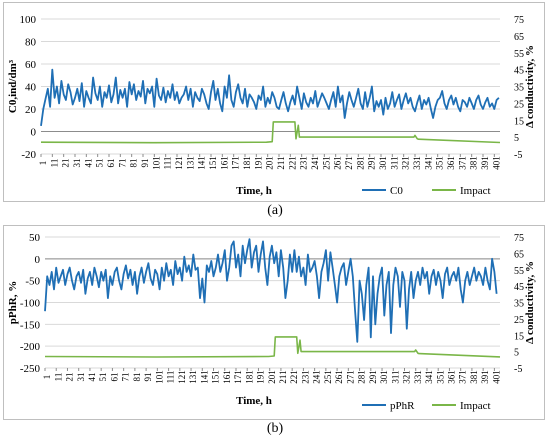  Describe the element at coordinates (77, 163) in the screenshot. I see `x-tick-label: 31` at that location.